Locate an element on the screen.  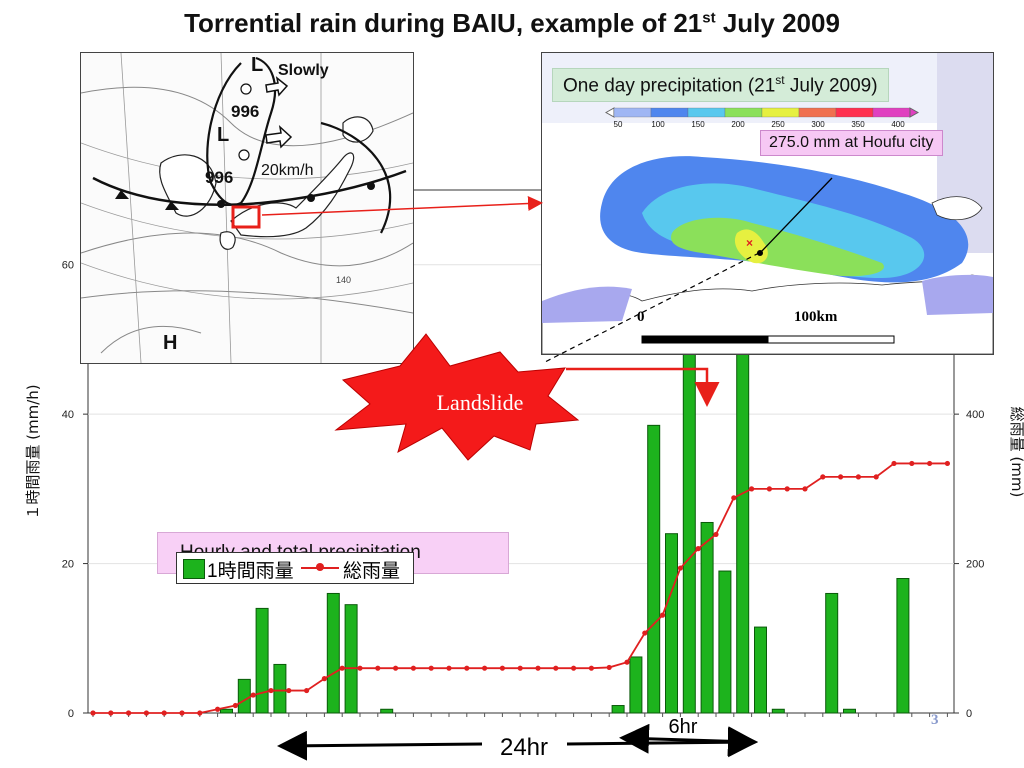
map-grid is located at coordinates (247, 208).